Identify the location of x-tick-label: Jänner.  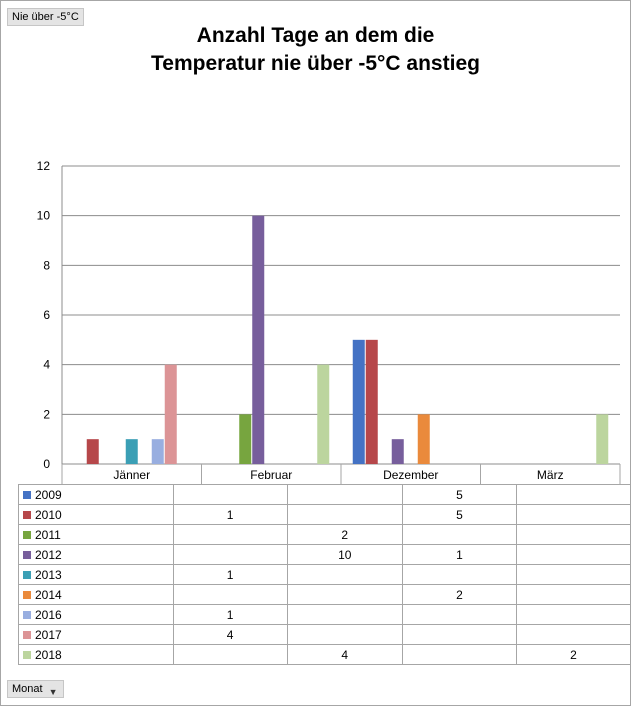
(131, 475).